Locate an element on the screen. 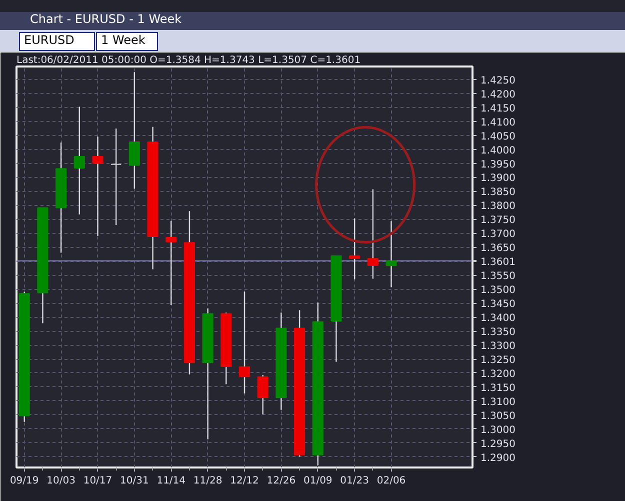 Image resolution: width=625 pixels, height=501 pixels. chart-title: Chart - EURUSD - 1 Week is located at coordinates (312, 21).